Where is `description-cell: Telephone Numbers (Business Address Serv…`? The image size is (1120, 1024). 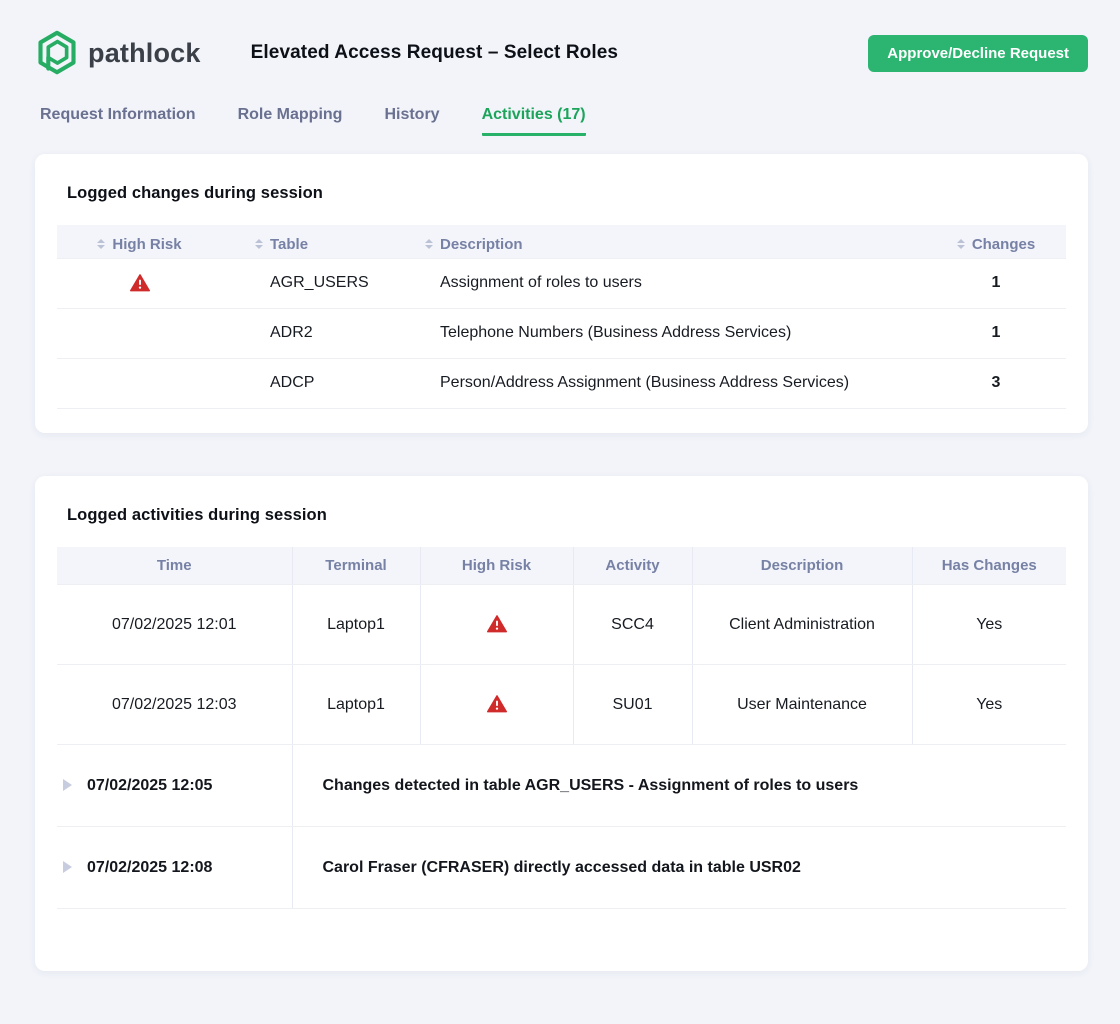
description-cell: Telephone Numbers (Business Address Serv… is located at coordinates (659, 333).